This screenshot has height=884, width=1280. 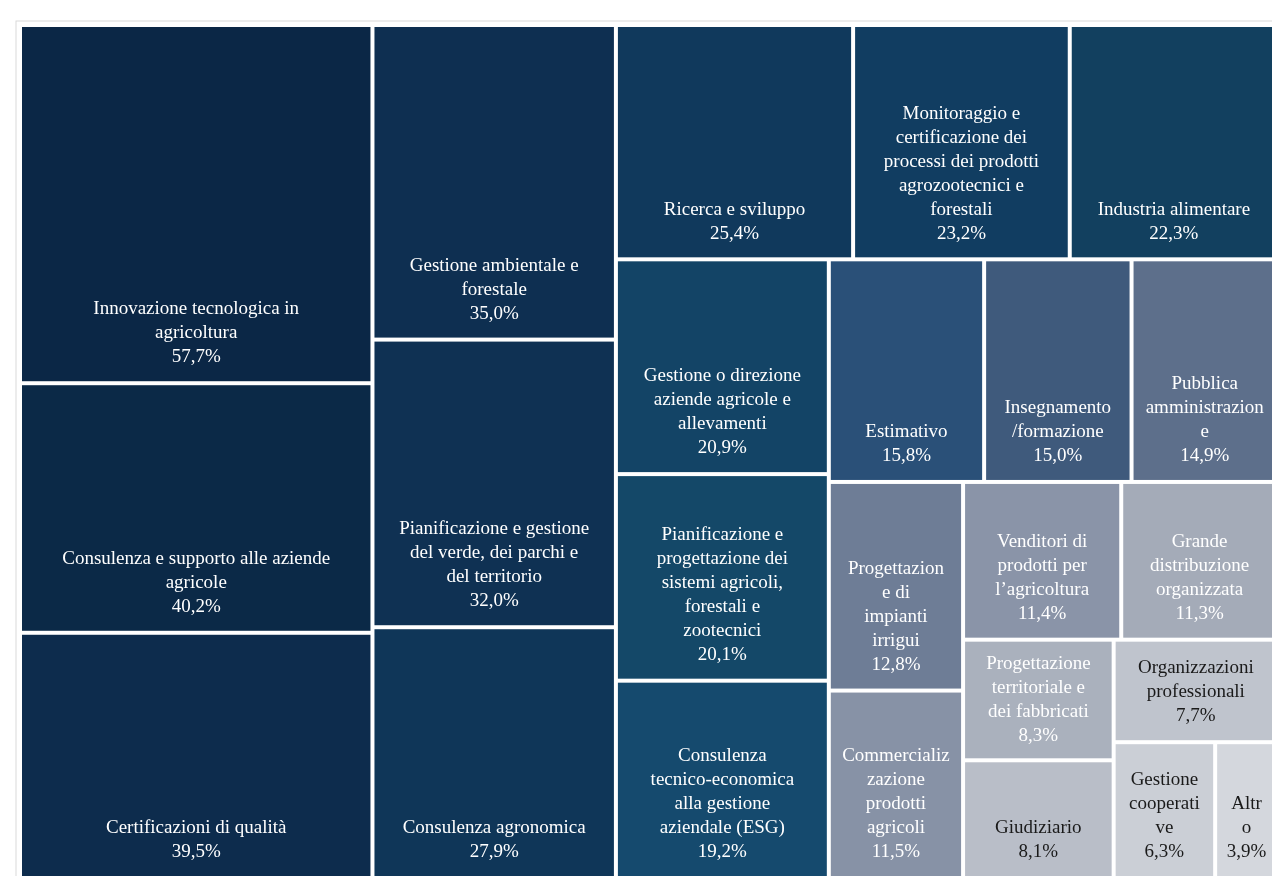 I want to click on data-label: 11,5%, so click(x=896, y=851).